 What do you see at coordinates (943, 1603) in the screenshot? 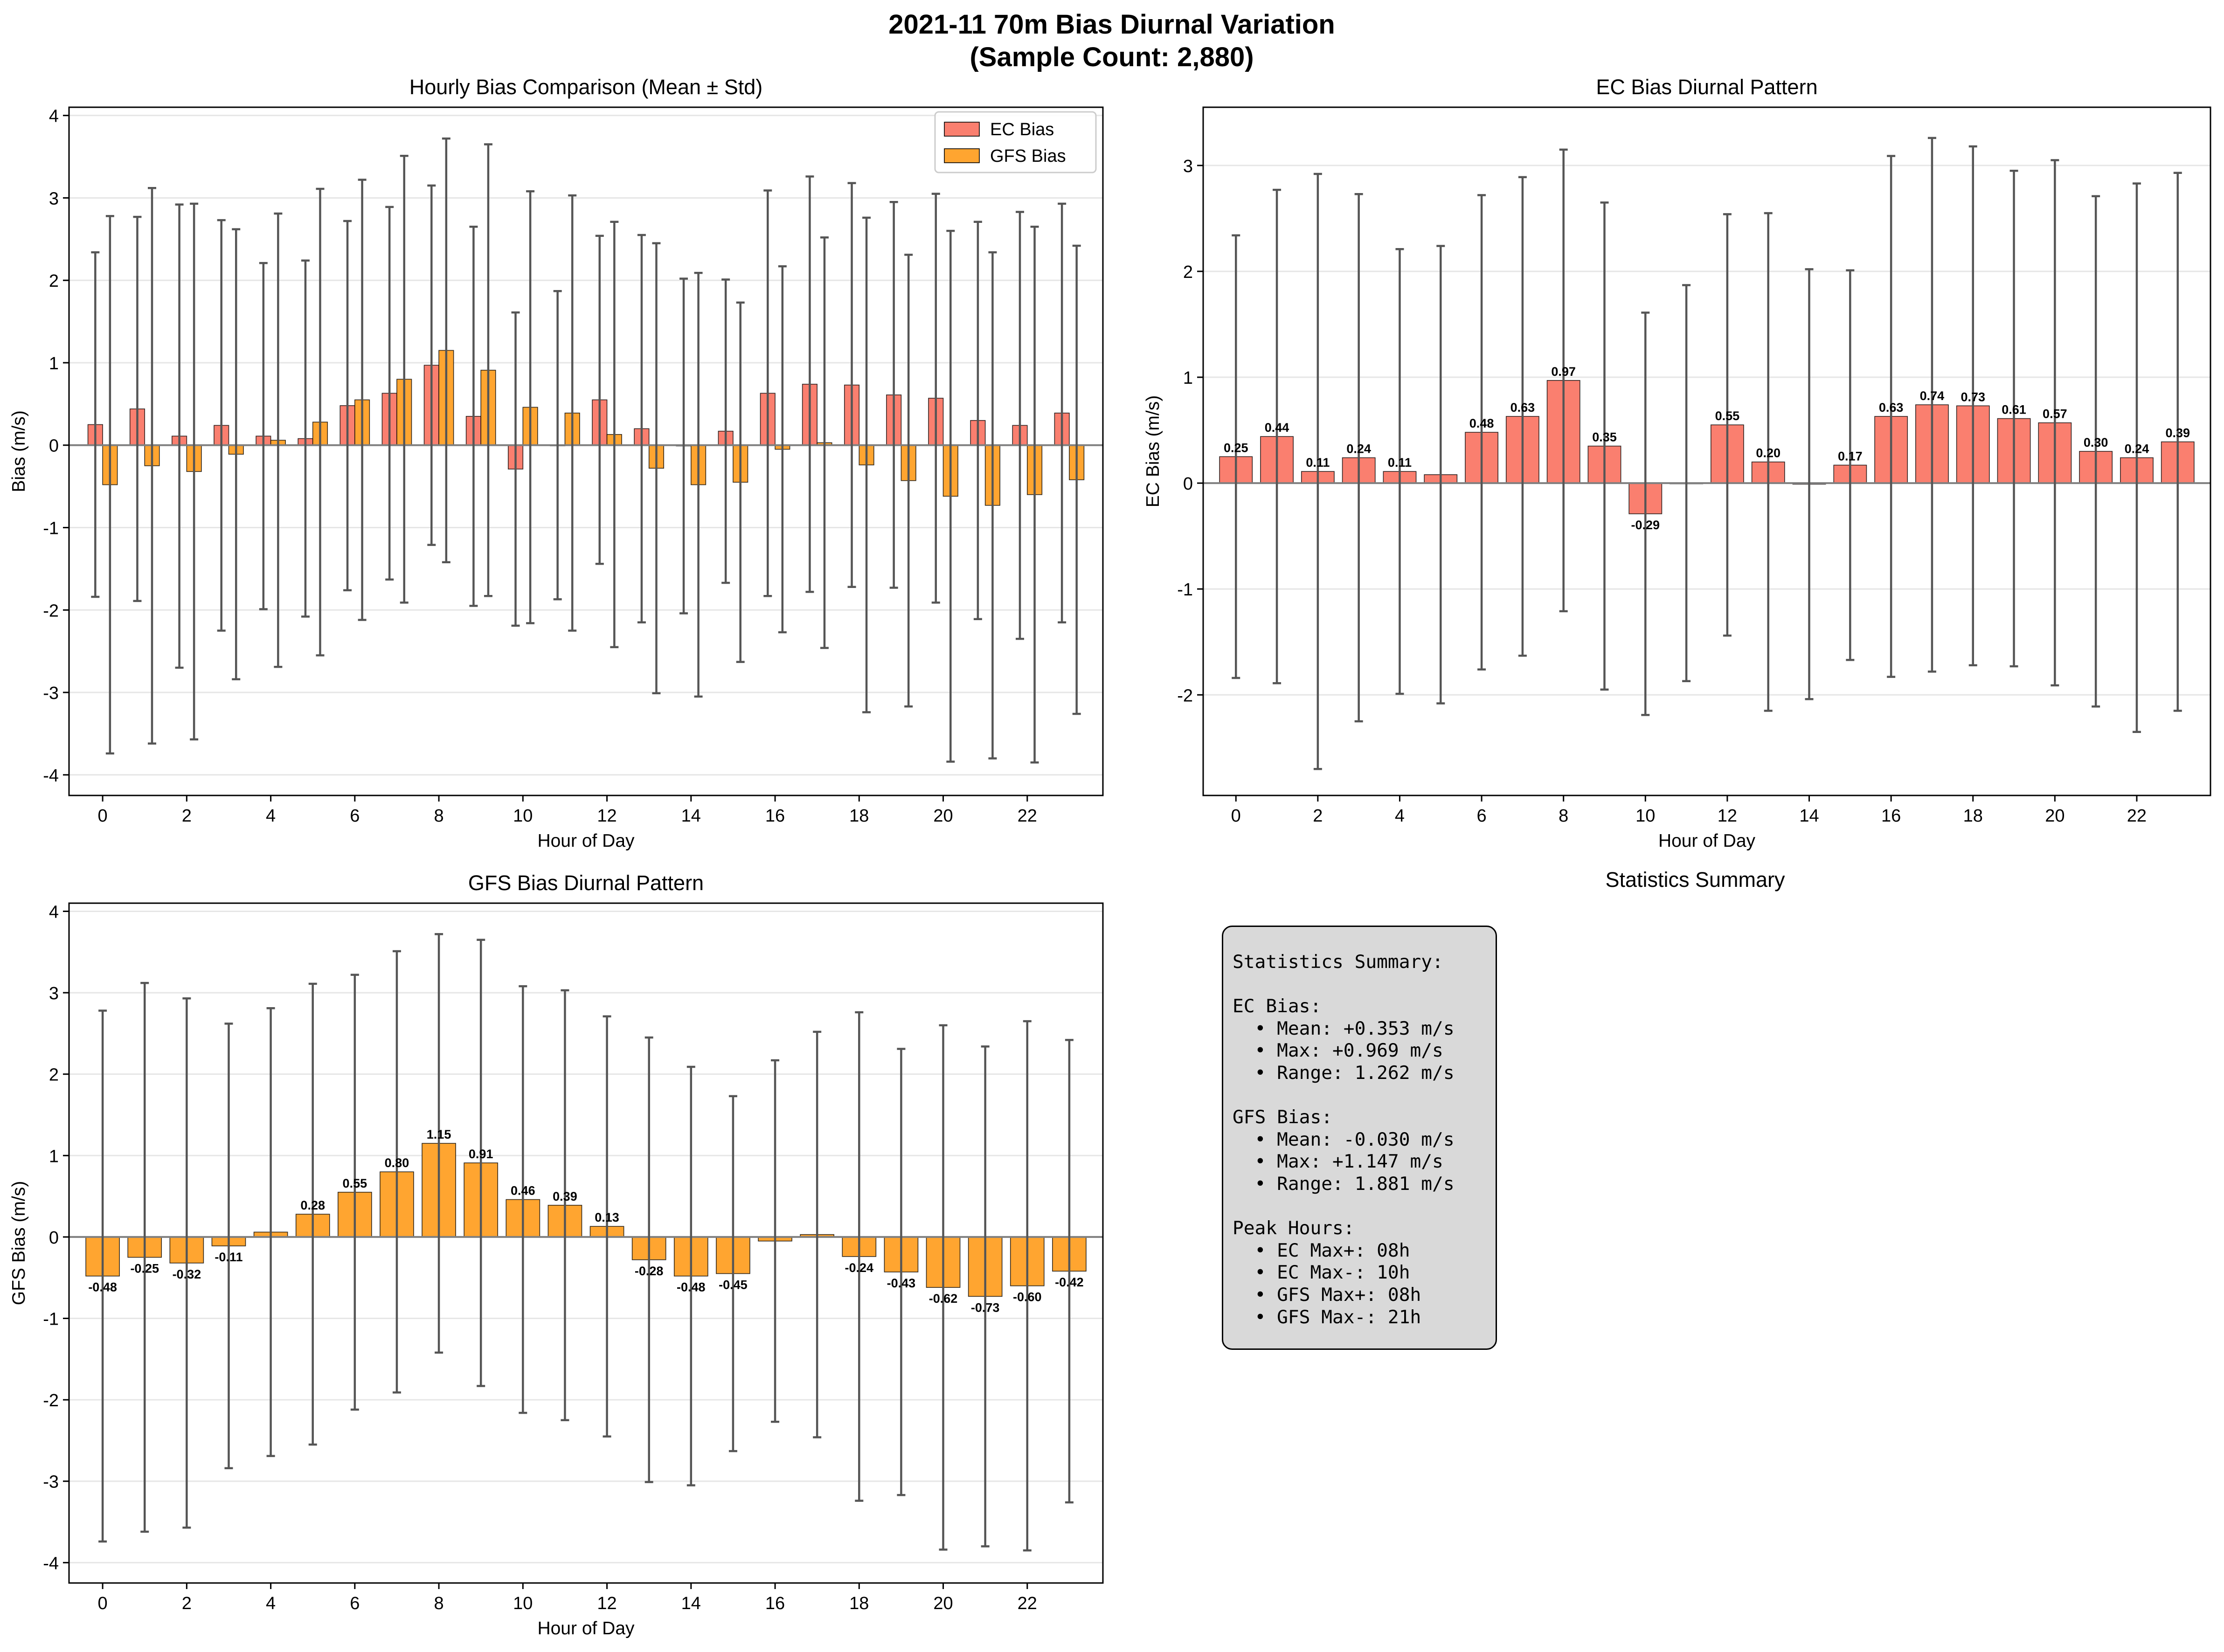
I see `chart2-xtick-label-10: 20` at bounding box center [943, 1603].